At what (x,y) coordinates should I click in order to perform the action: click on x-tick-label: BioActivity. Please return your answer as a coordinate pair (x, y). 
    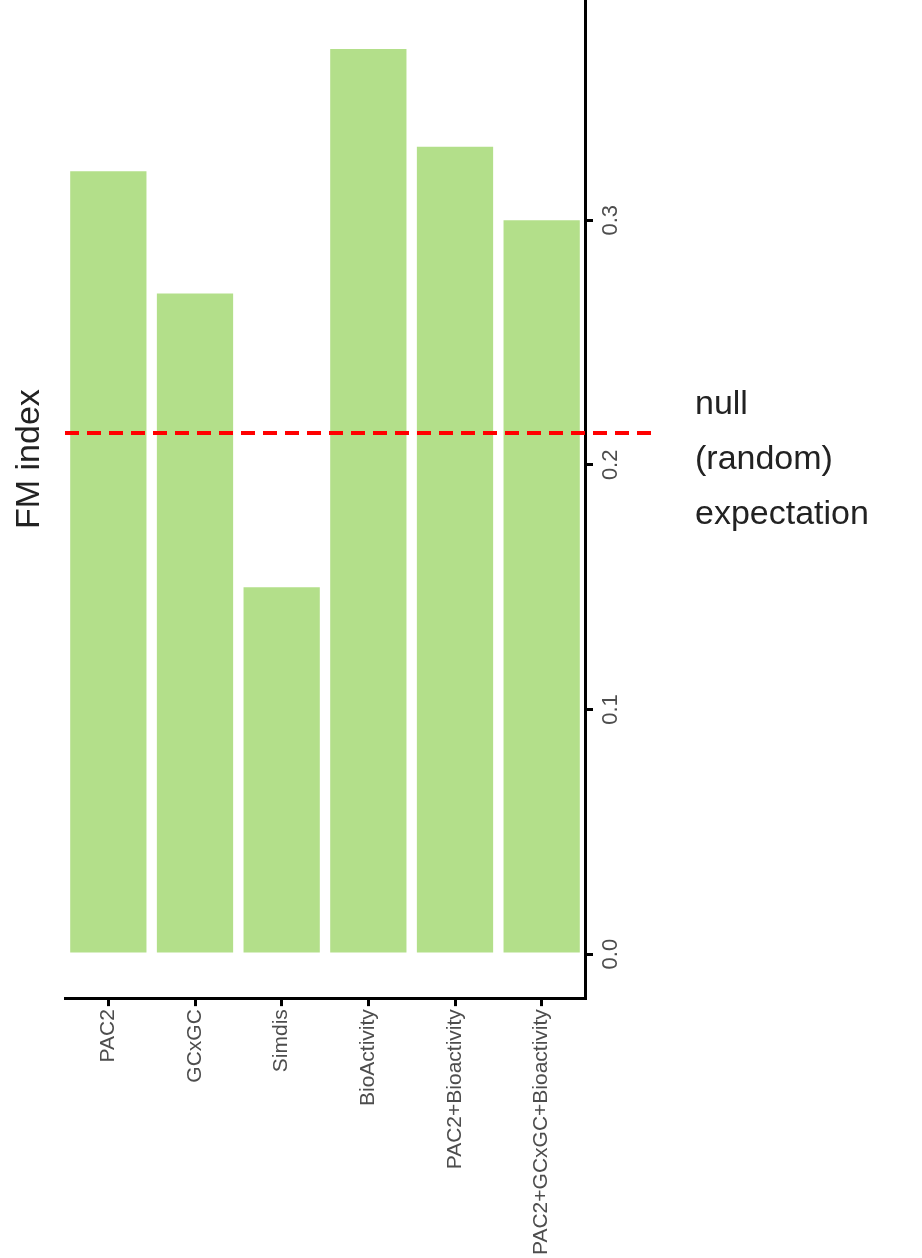
    Looking at the image, I should click on (367, 1057).